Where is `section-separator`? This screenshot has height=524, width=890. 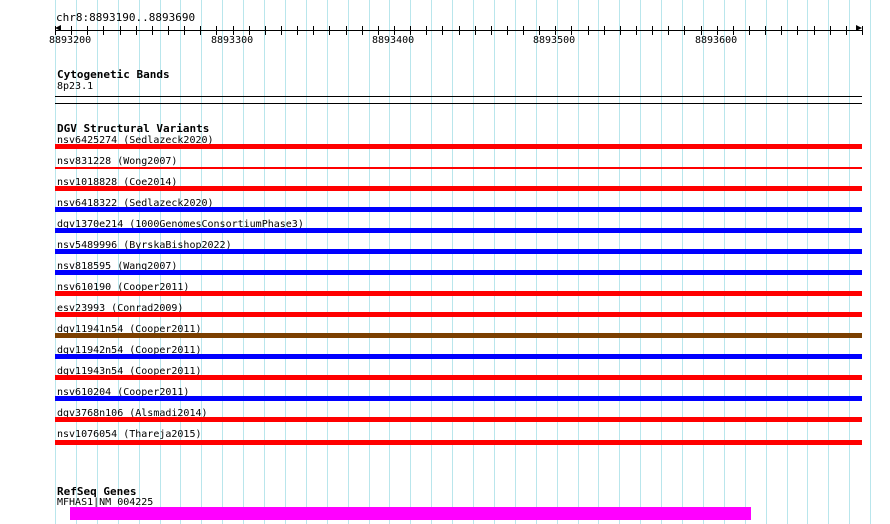
section-separator is located at coordinates (458, 96).